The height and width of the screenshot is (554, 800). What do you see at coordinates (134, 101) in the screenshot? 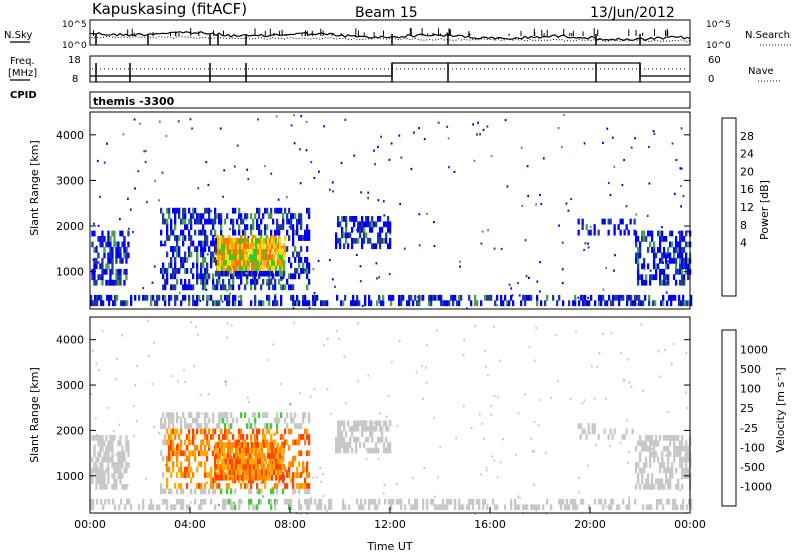
I see `cpid-value: themis -3300` at bounding box center [134, 101].